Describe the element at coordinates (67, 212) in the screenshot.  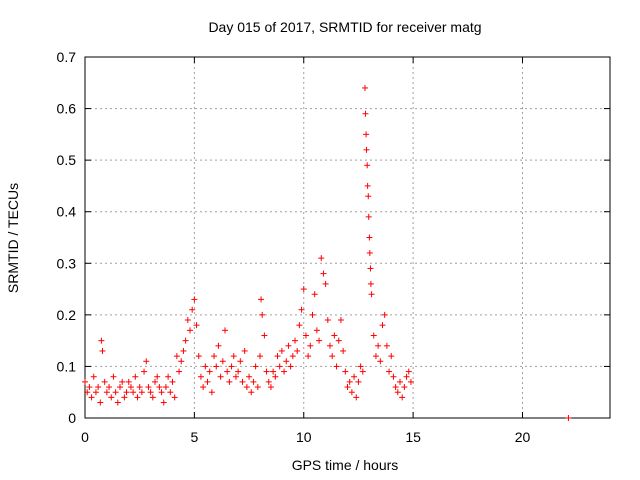
I see `y-tick-label: 0.4` at that location.